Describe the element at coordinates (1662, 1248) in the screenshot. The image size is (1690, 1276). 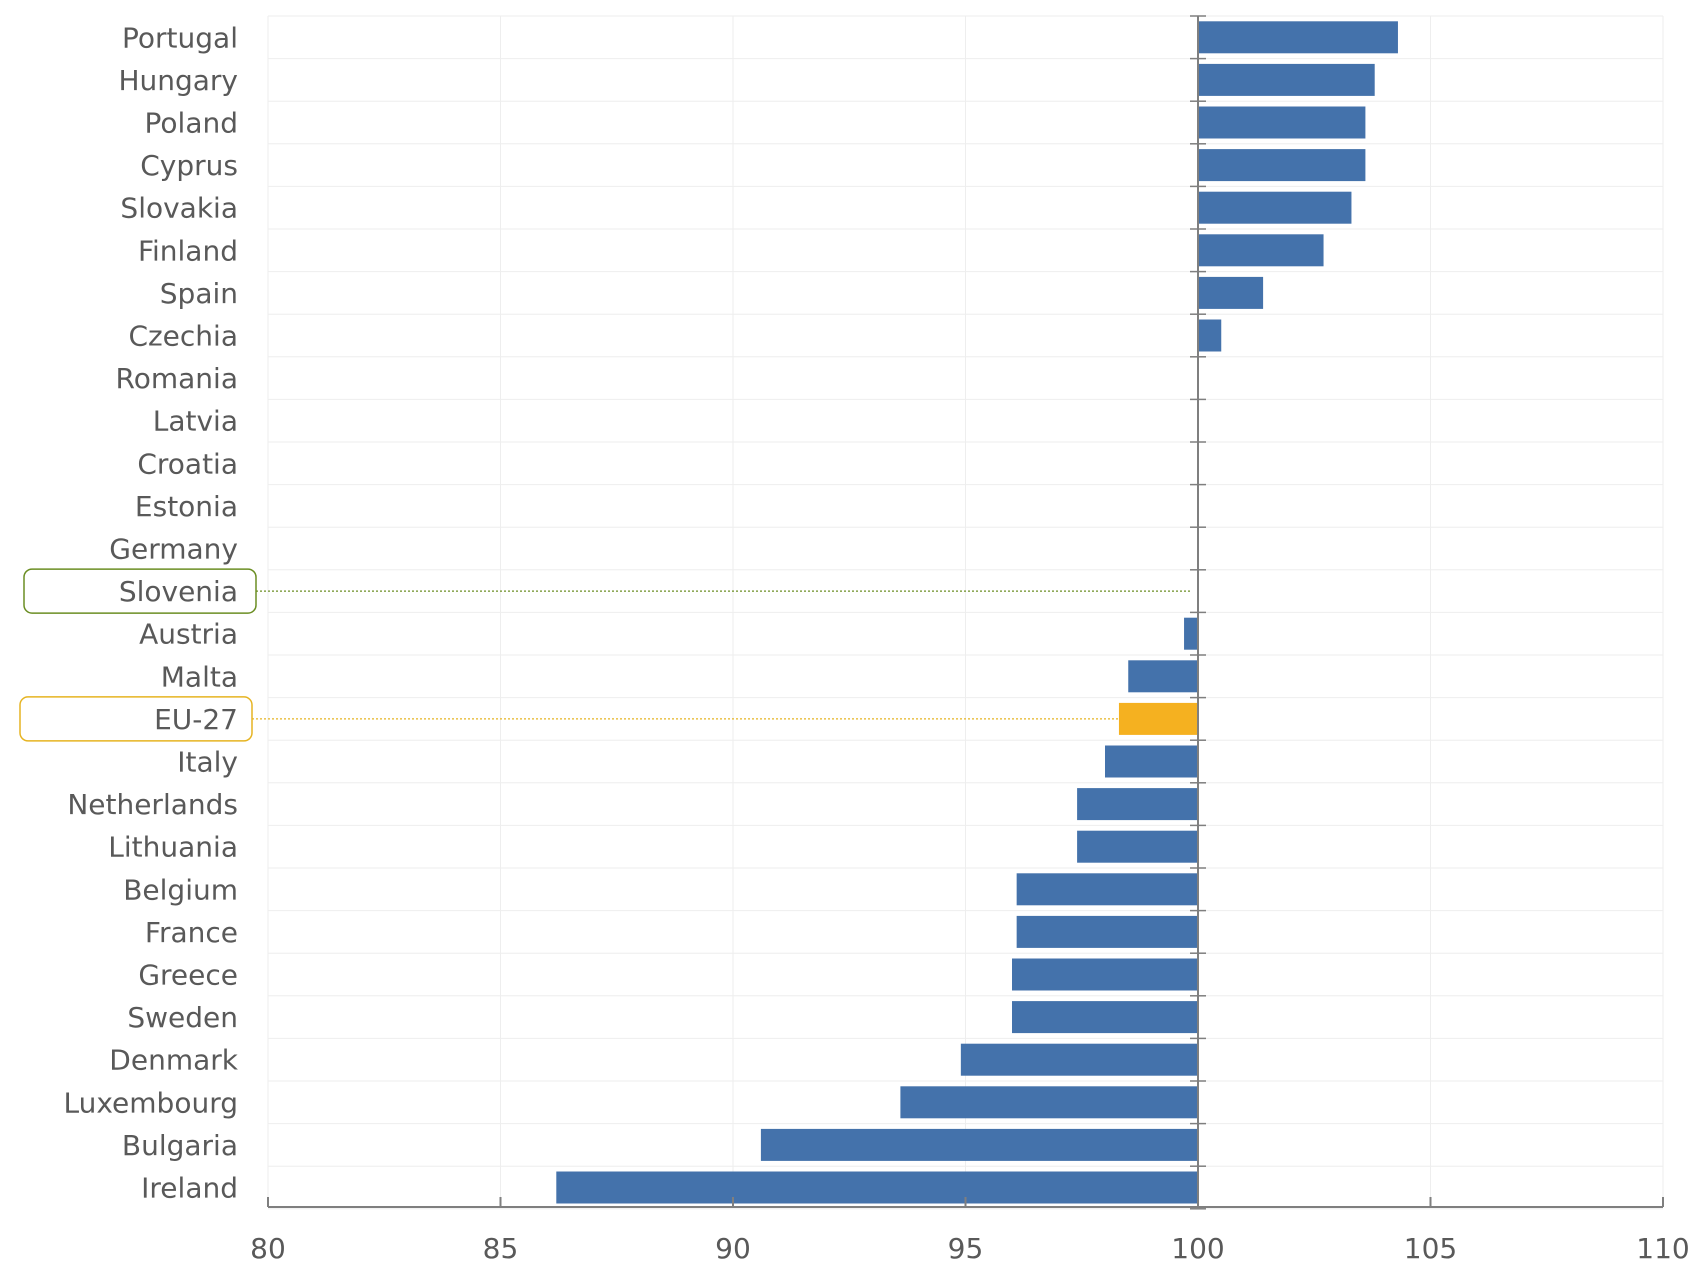
I see `x-tick-label: 110` at that location.